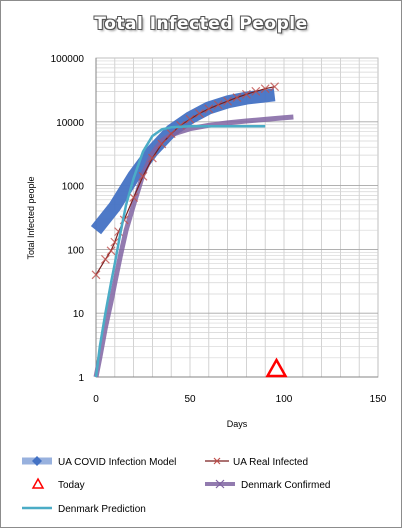 The width and height of the screenshot is (402, 528). I want to click on legend-label: Today, so click(71, 485).